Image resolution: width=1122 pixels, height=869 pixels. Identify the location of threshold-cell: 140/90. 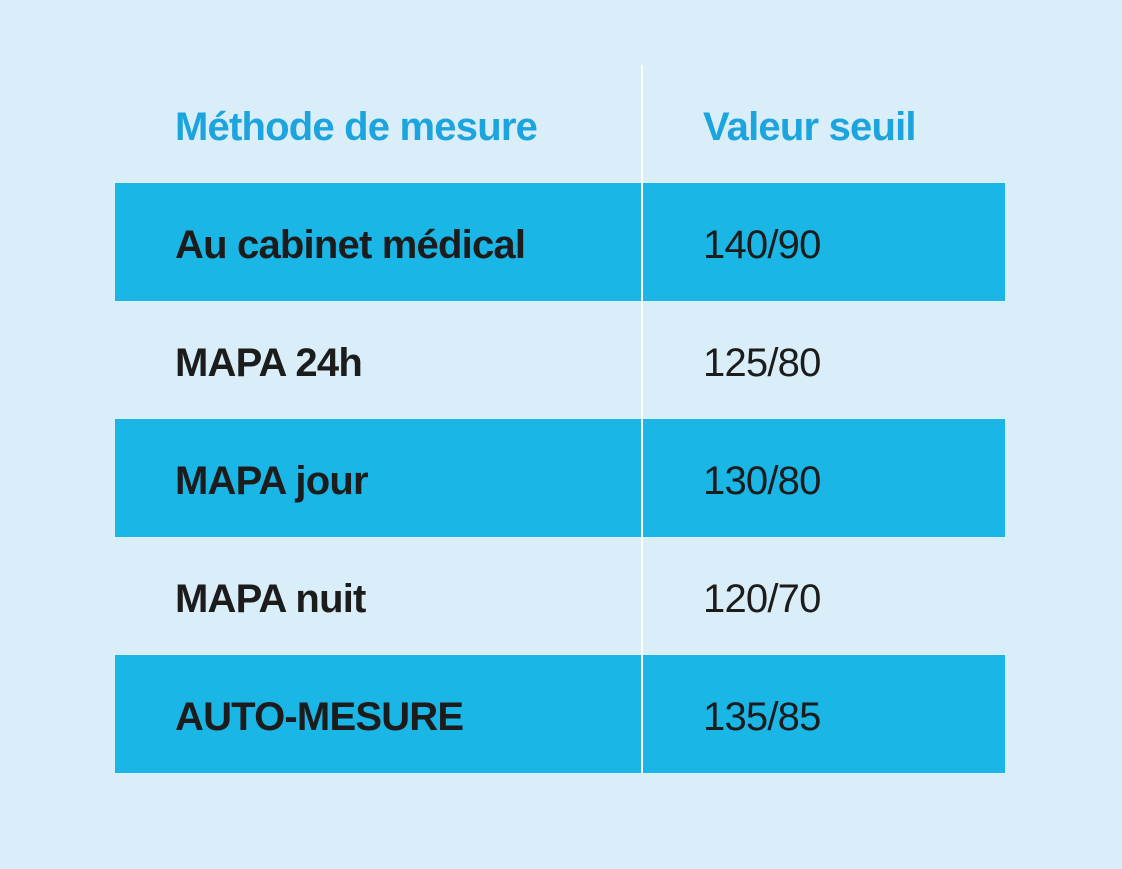
(762, 245).